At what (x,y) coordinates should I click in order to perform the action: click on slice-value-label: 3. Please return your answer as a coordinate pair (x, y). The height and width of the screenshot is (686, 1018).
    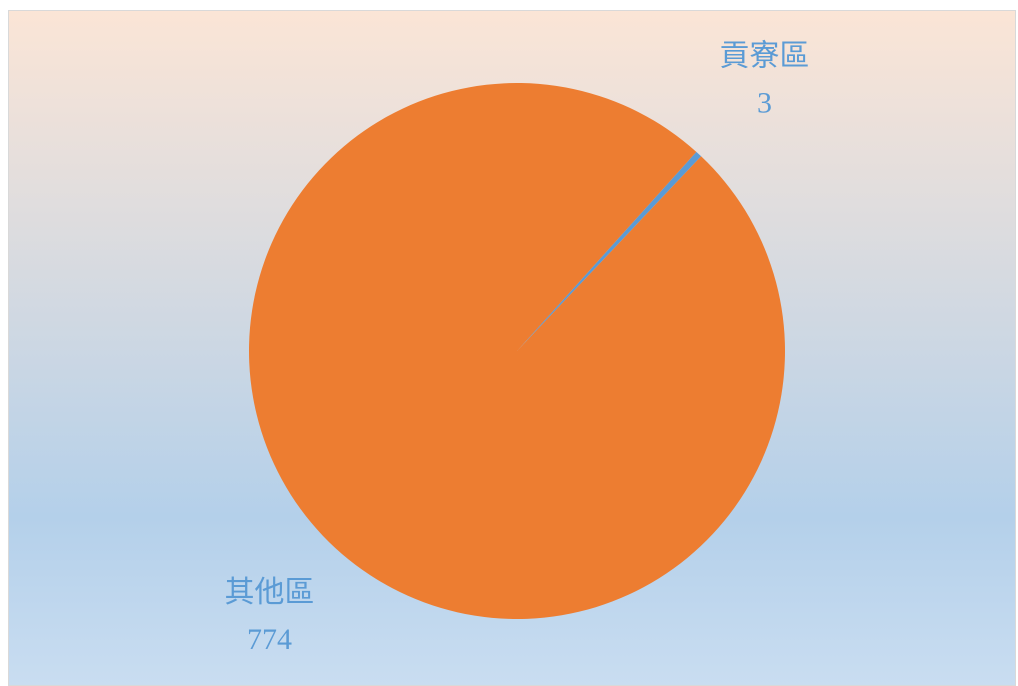
    Looking at the image, I should click on (764, 103).